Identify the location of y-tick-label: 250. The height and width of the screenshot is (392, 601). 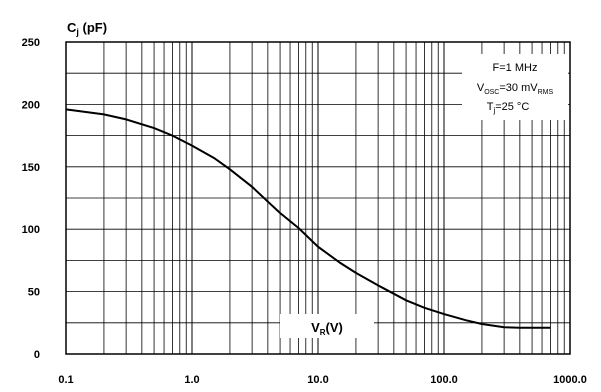
(31, 43).